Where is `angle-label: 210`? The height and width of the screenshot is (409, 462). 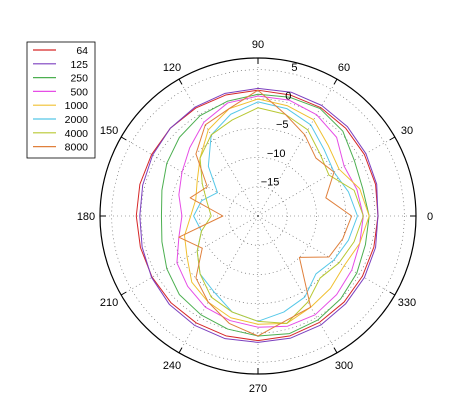
angle-label: 210 is located at coordinates (109, 303).